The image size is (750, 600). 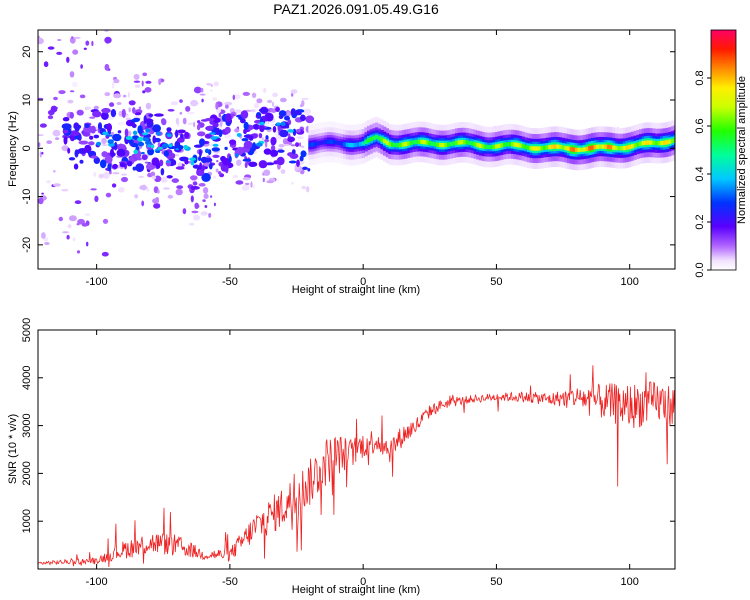 What do you see at coordinates (356, 290) in the screenshot?
I see `spectrogram-x-label: Height of straight line (km)` at bounding box center [356, 290].